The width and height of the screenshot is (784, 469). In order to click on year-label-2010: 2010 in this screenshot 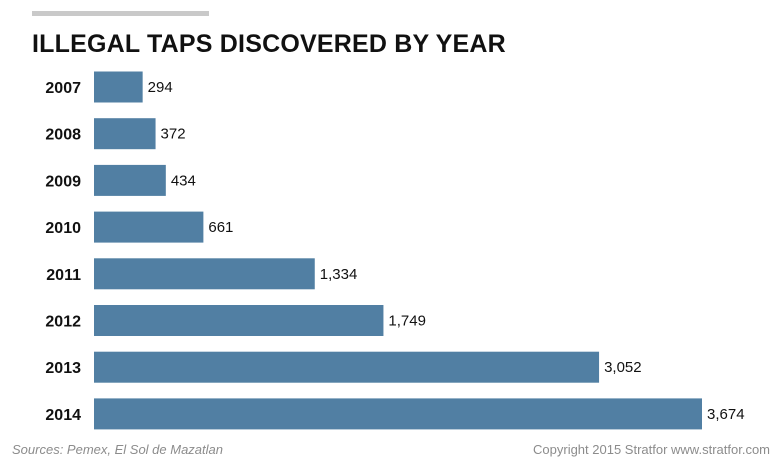, I will do `click(63, 228)`.